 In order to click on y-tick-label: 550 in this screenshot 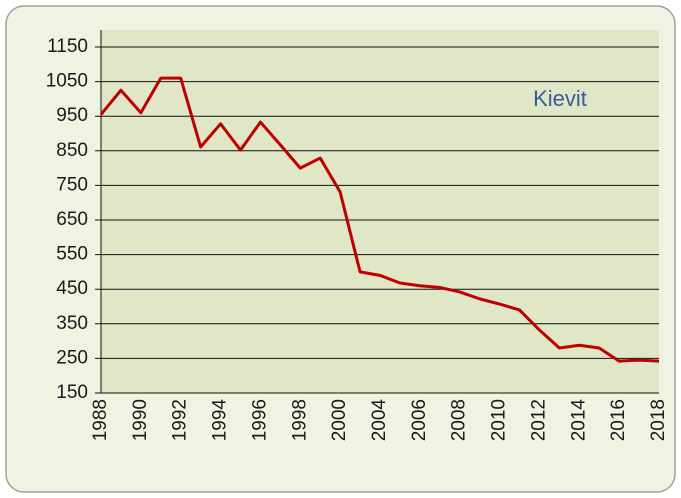, I will do `click(72, 254)`.